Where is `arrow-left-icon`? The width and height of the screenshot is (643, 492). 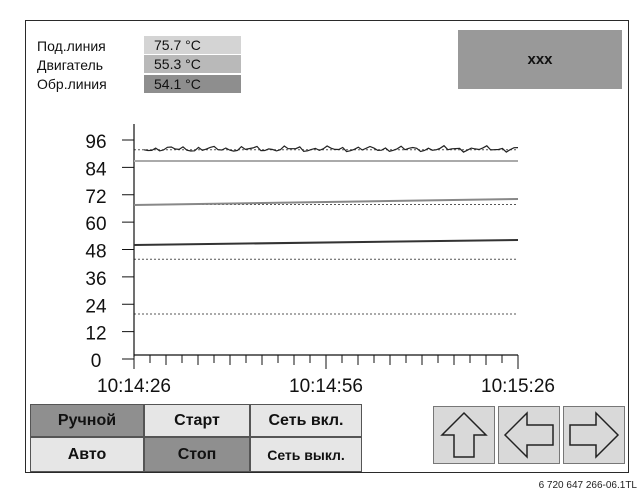 arrow-left-icon is located at coordinates (528, 435).